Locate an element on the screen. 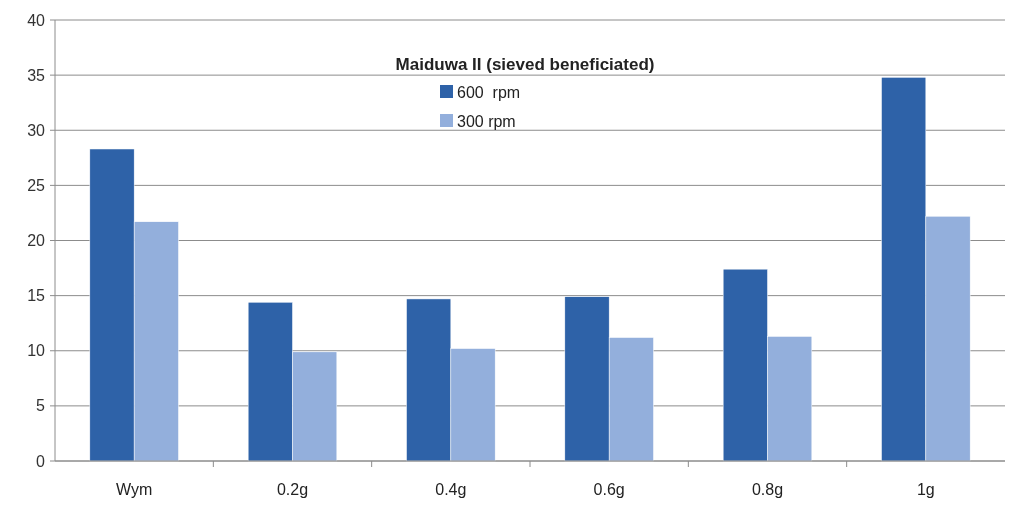 This screenshot has height=512, width=1010. y-tick-label: 30 is located at coordinates (36, 130).